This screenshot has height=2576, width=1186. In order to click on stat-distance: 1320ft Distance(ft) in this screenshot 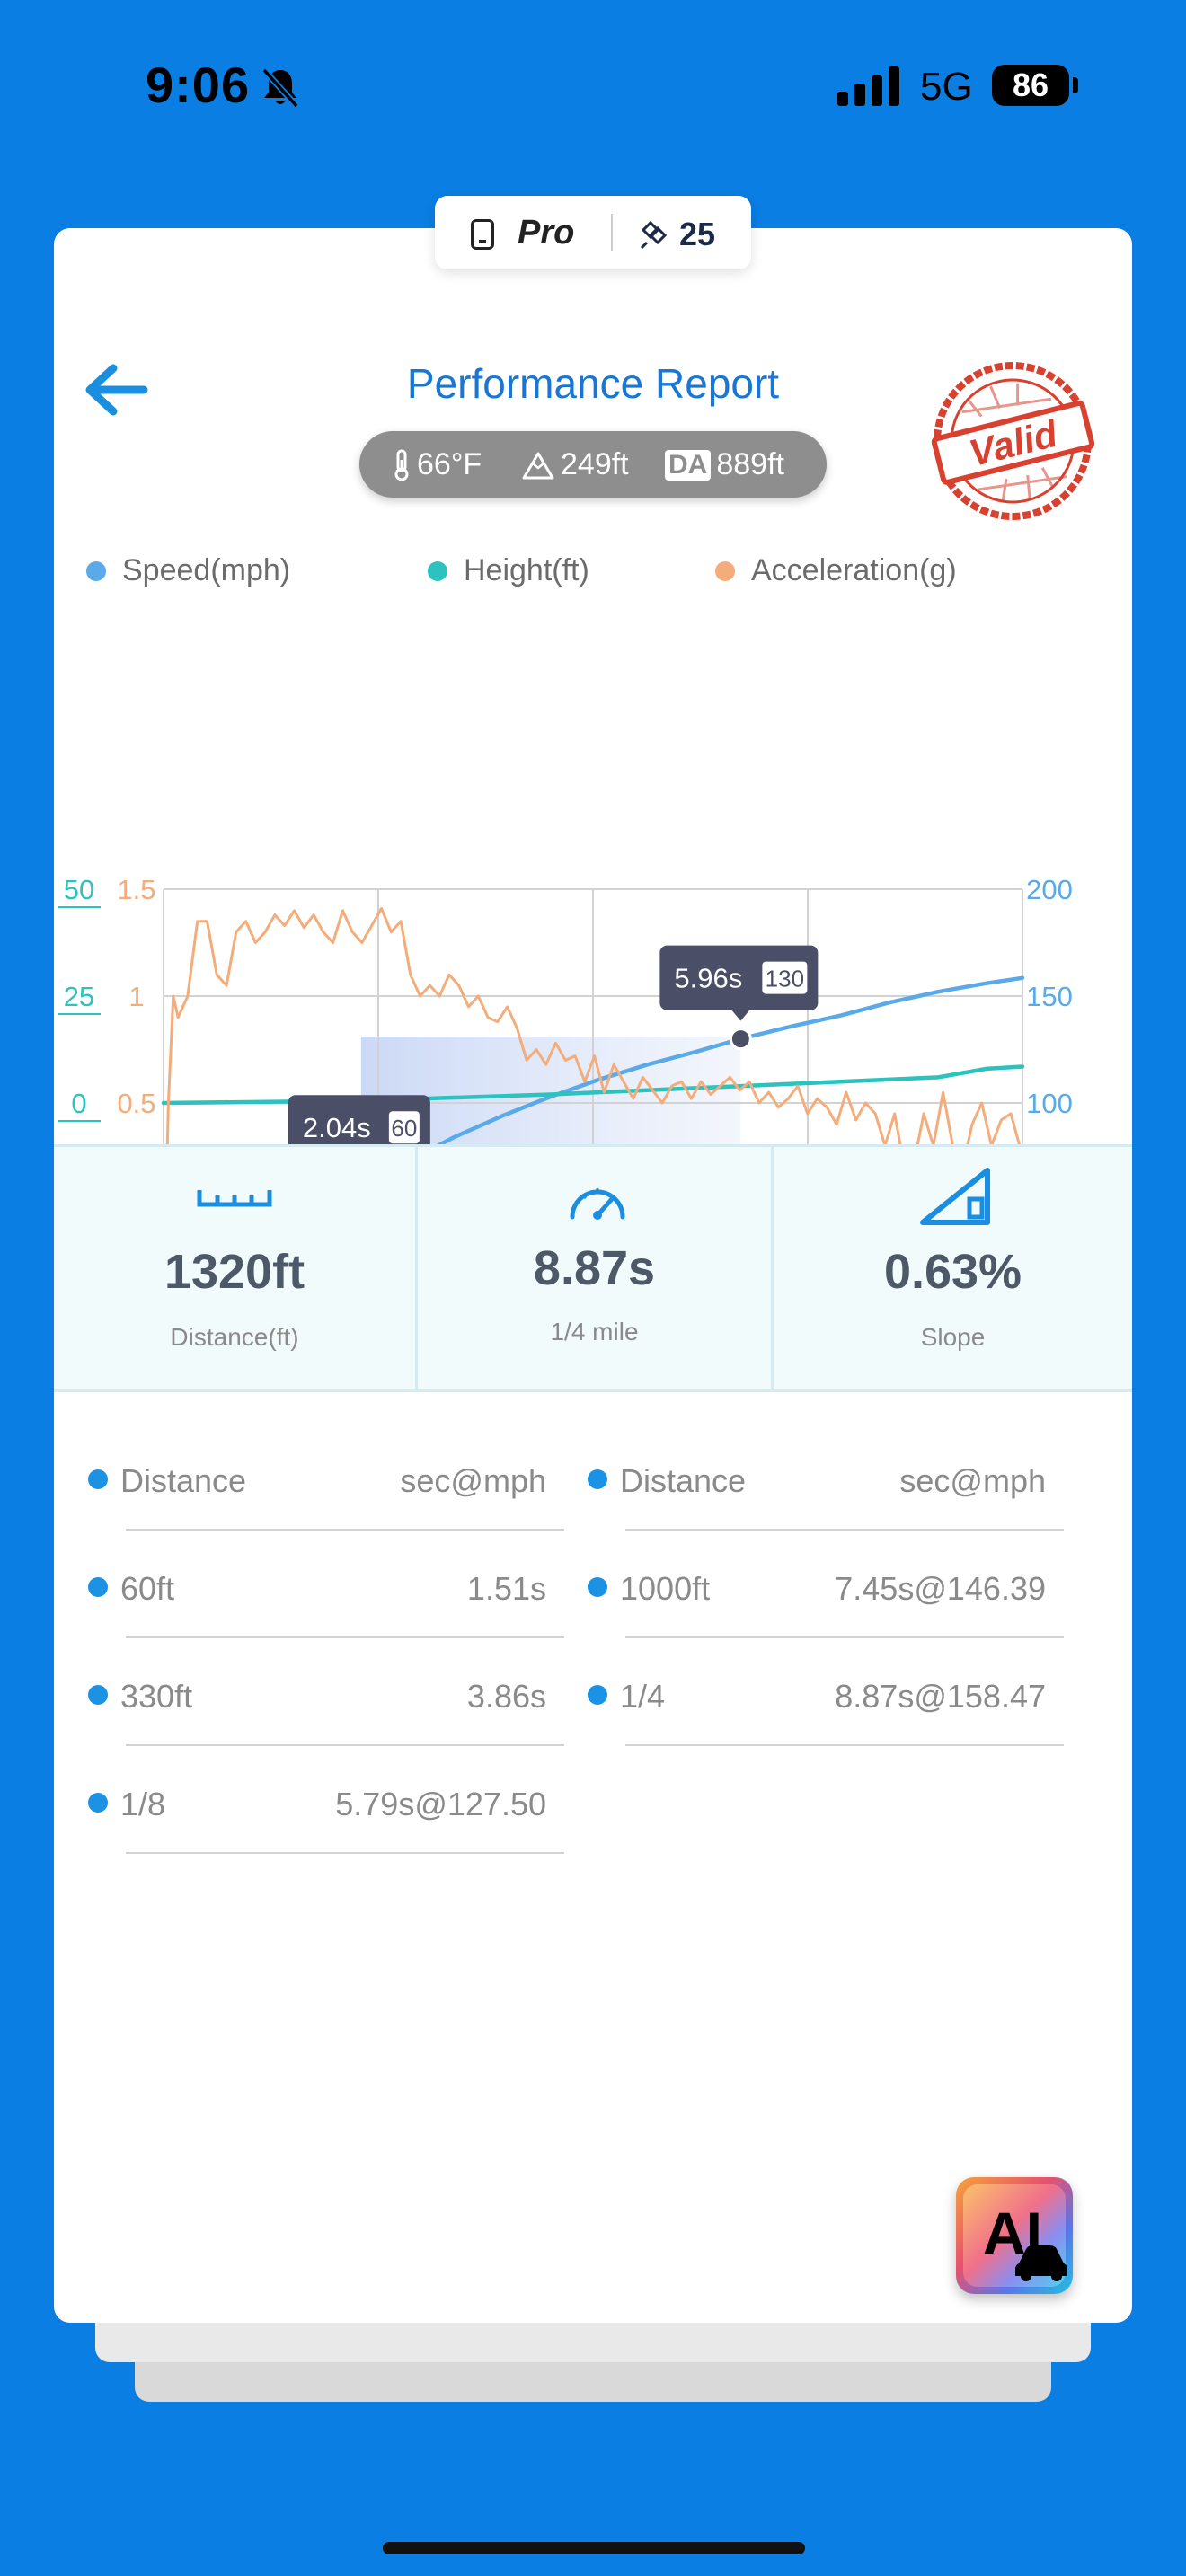, I will do `click(234, 1268)`.